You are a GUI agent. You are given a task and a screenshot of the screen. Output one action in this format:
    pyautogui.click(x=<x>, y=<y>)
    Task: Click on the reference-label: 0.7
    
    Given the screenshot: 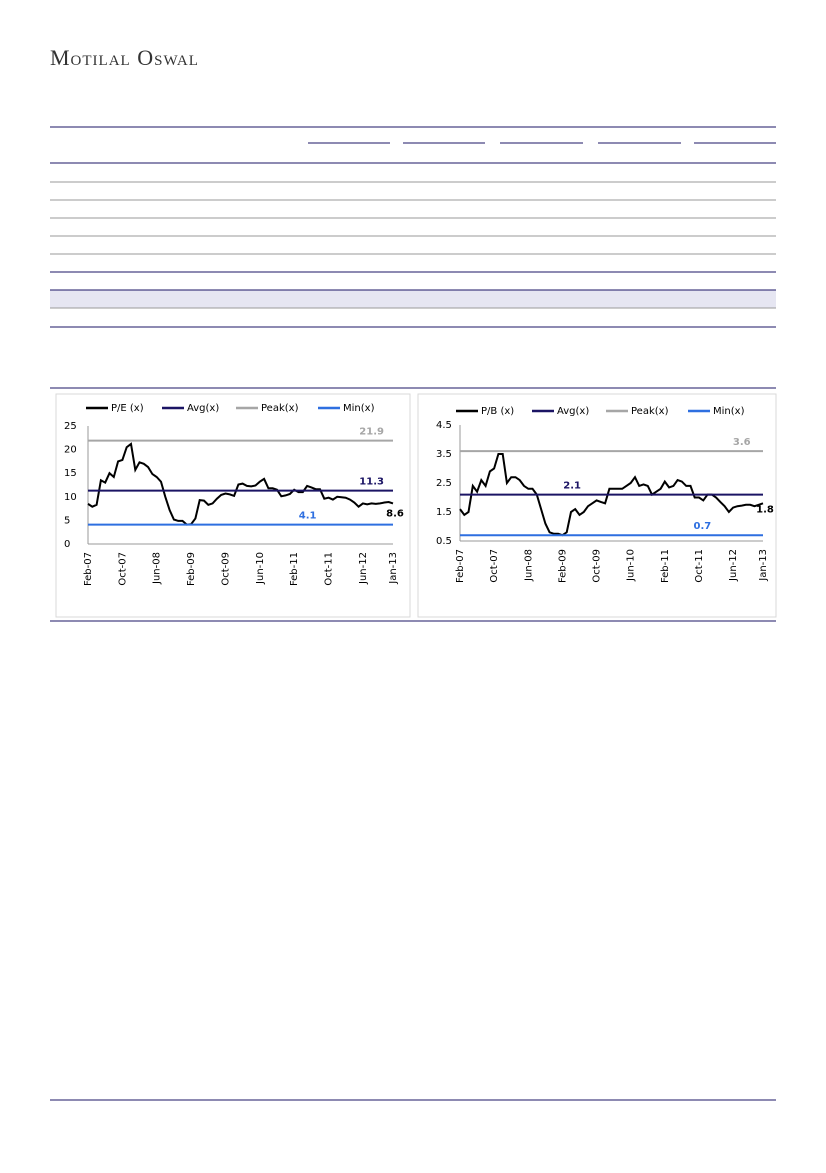 What is the action you would take?
    pyautogui.click(x=703, y=526)
    